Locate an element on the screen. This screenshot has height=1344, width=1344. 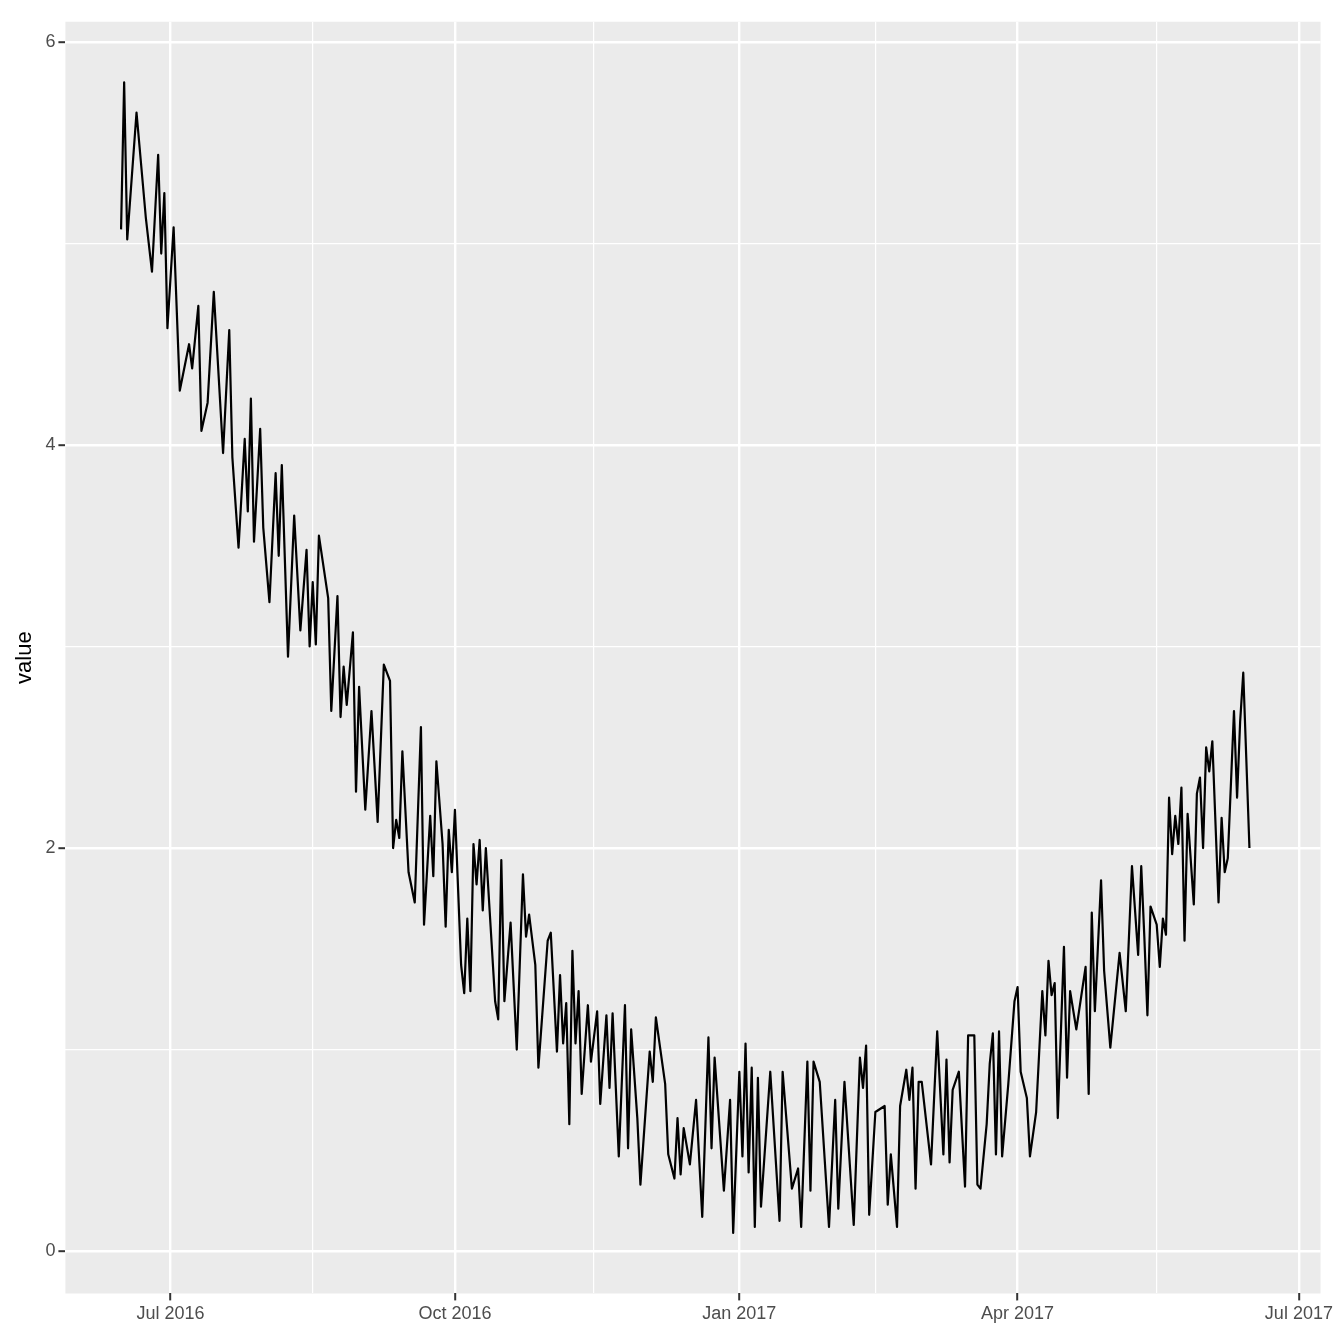
y-tick-label: 2 is located at coordinates (50, 847).